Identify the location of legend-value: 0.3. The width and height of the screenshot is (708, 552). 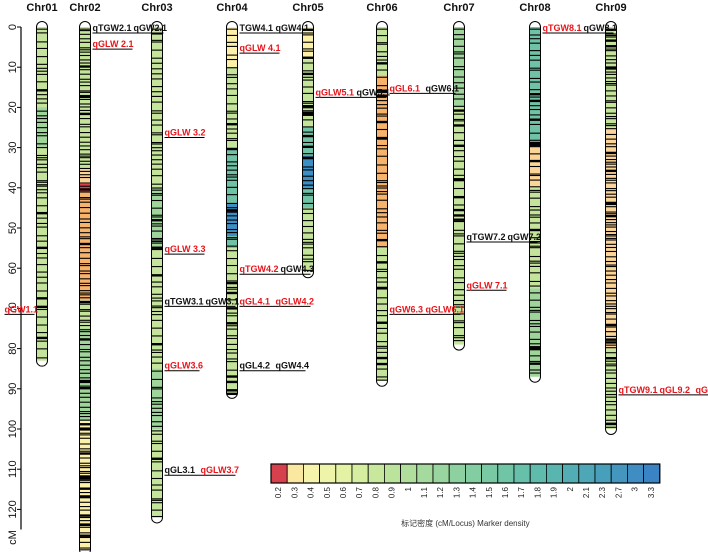
(294, 492).